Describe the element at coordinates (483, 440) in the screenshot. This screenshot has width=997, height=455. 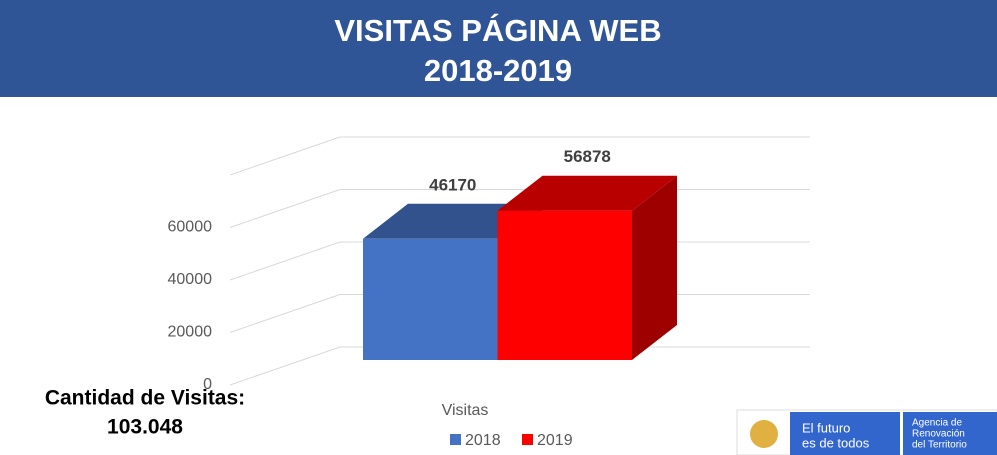
I see `legend-label: 2018` at that location.